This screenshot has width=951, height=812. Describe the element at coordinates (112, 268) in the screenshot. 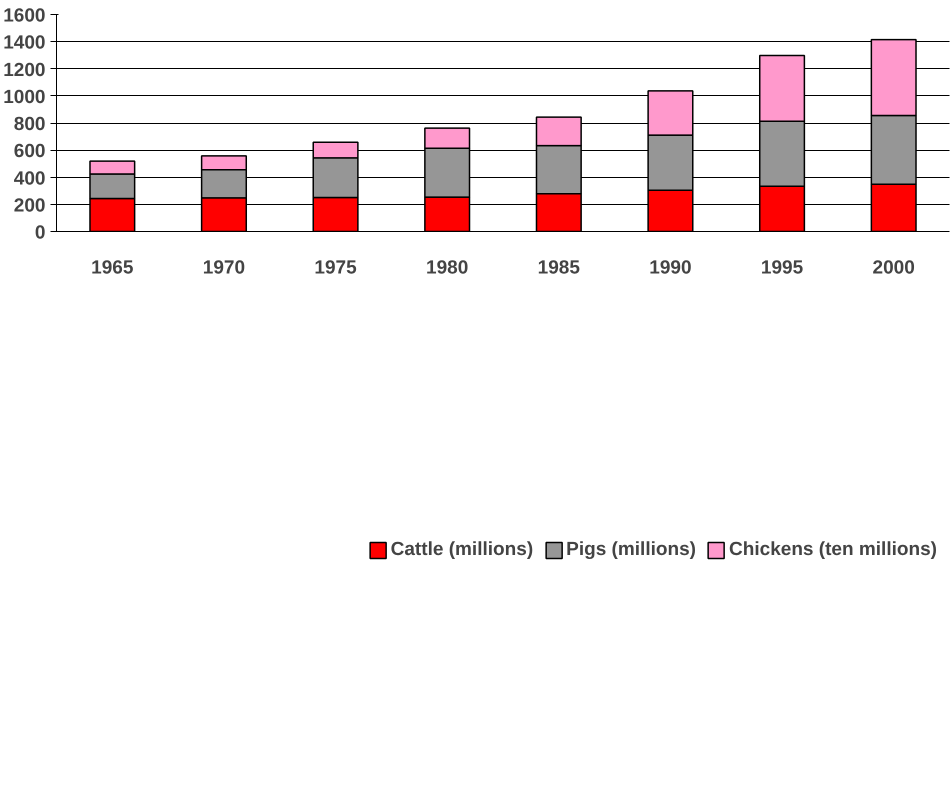

I see `x-tick-label: 1965` at that location.